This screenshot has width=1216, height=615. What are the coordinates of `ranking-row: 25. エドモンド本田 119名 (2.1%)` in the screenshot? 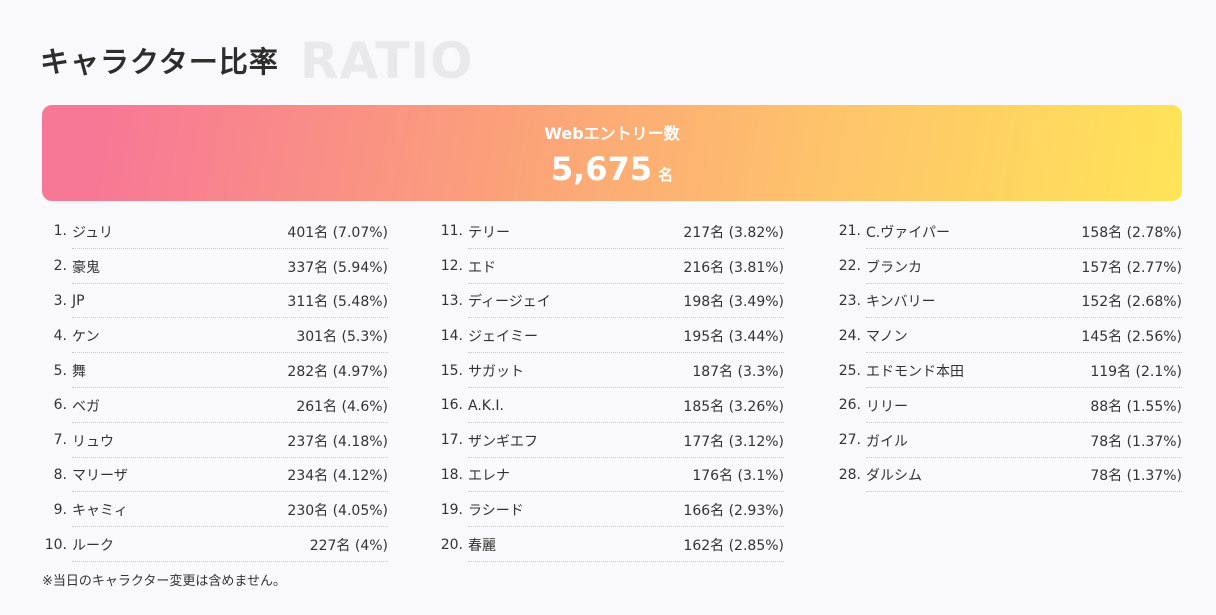 It's located at (1009, 370).